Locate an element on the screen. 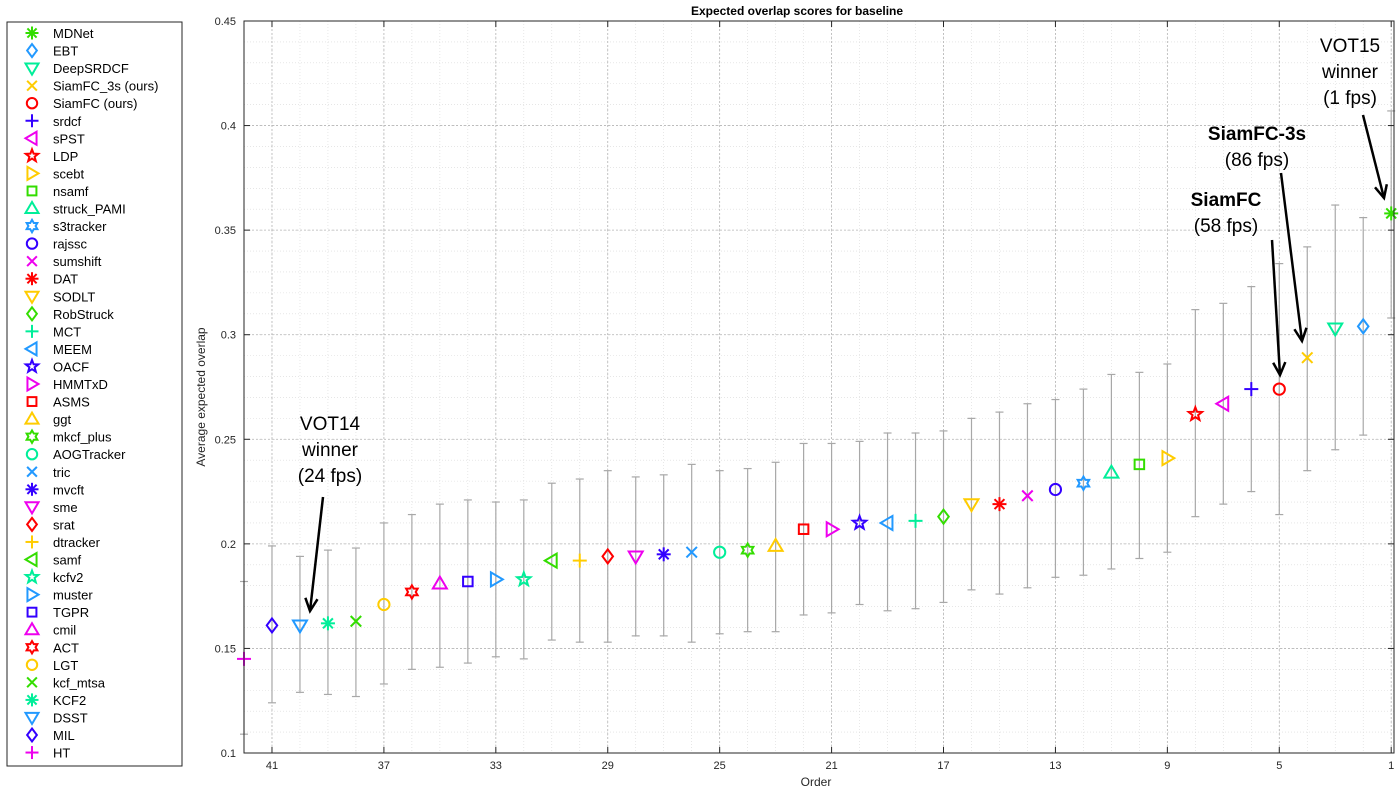 Image resolution: width=1399 pixels, height=791 pixels. legend-marker-oacf is located at coordinates (32, 366).